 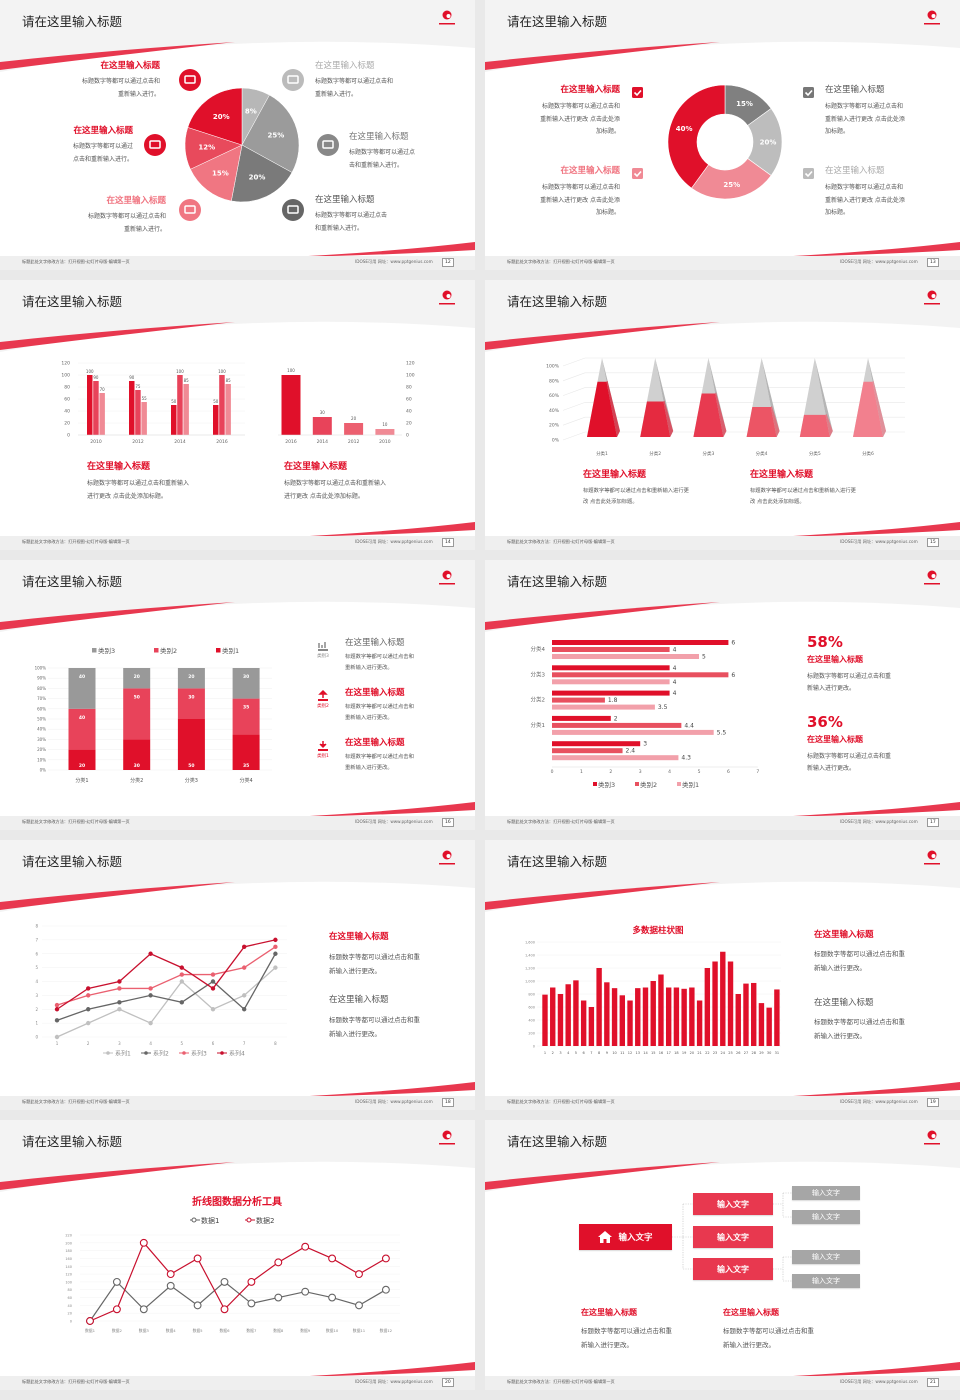 I want to click on y-tick-label: 220, so click(x=68, y=1236).